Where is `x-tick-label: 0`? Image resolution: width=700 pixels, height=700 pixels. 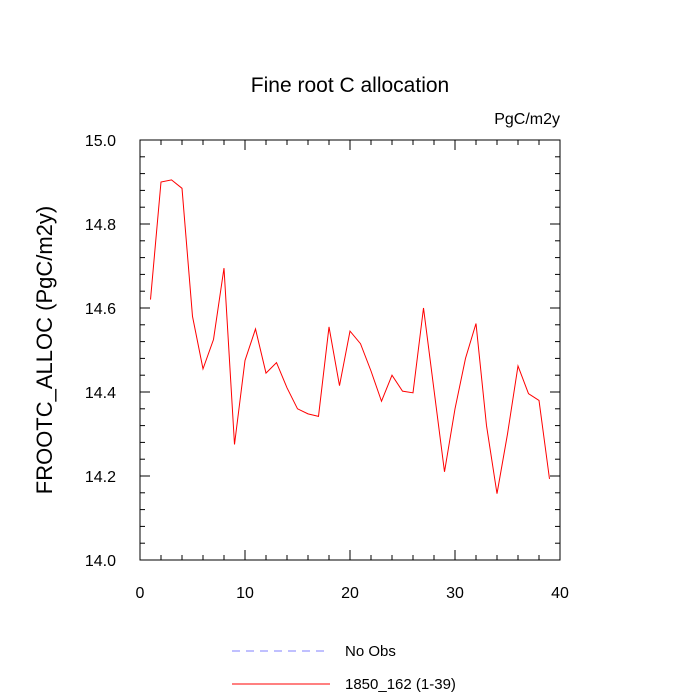 x-tick-label: 0 is located at coordinates (140, 593).